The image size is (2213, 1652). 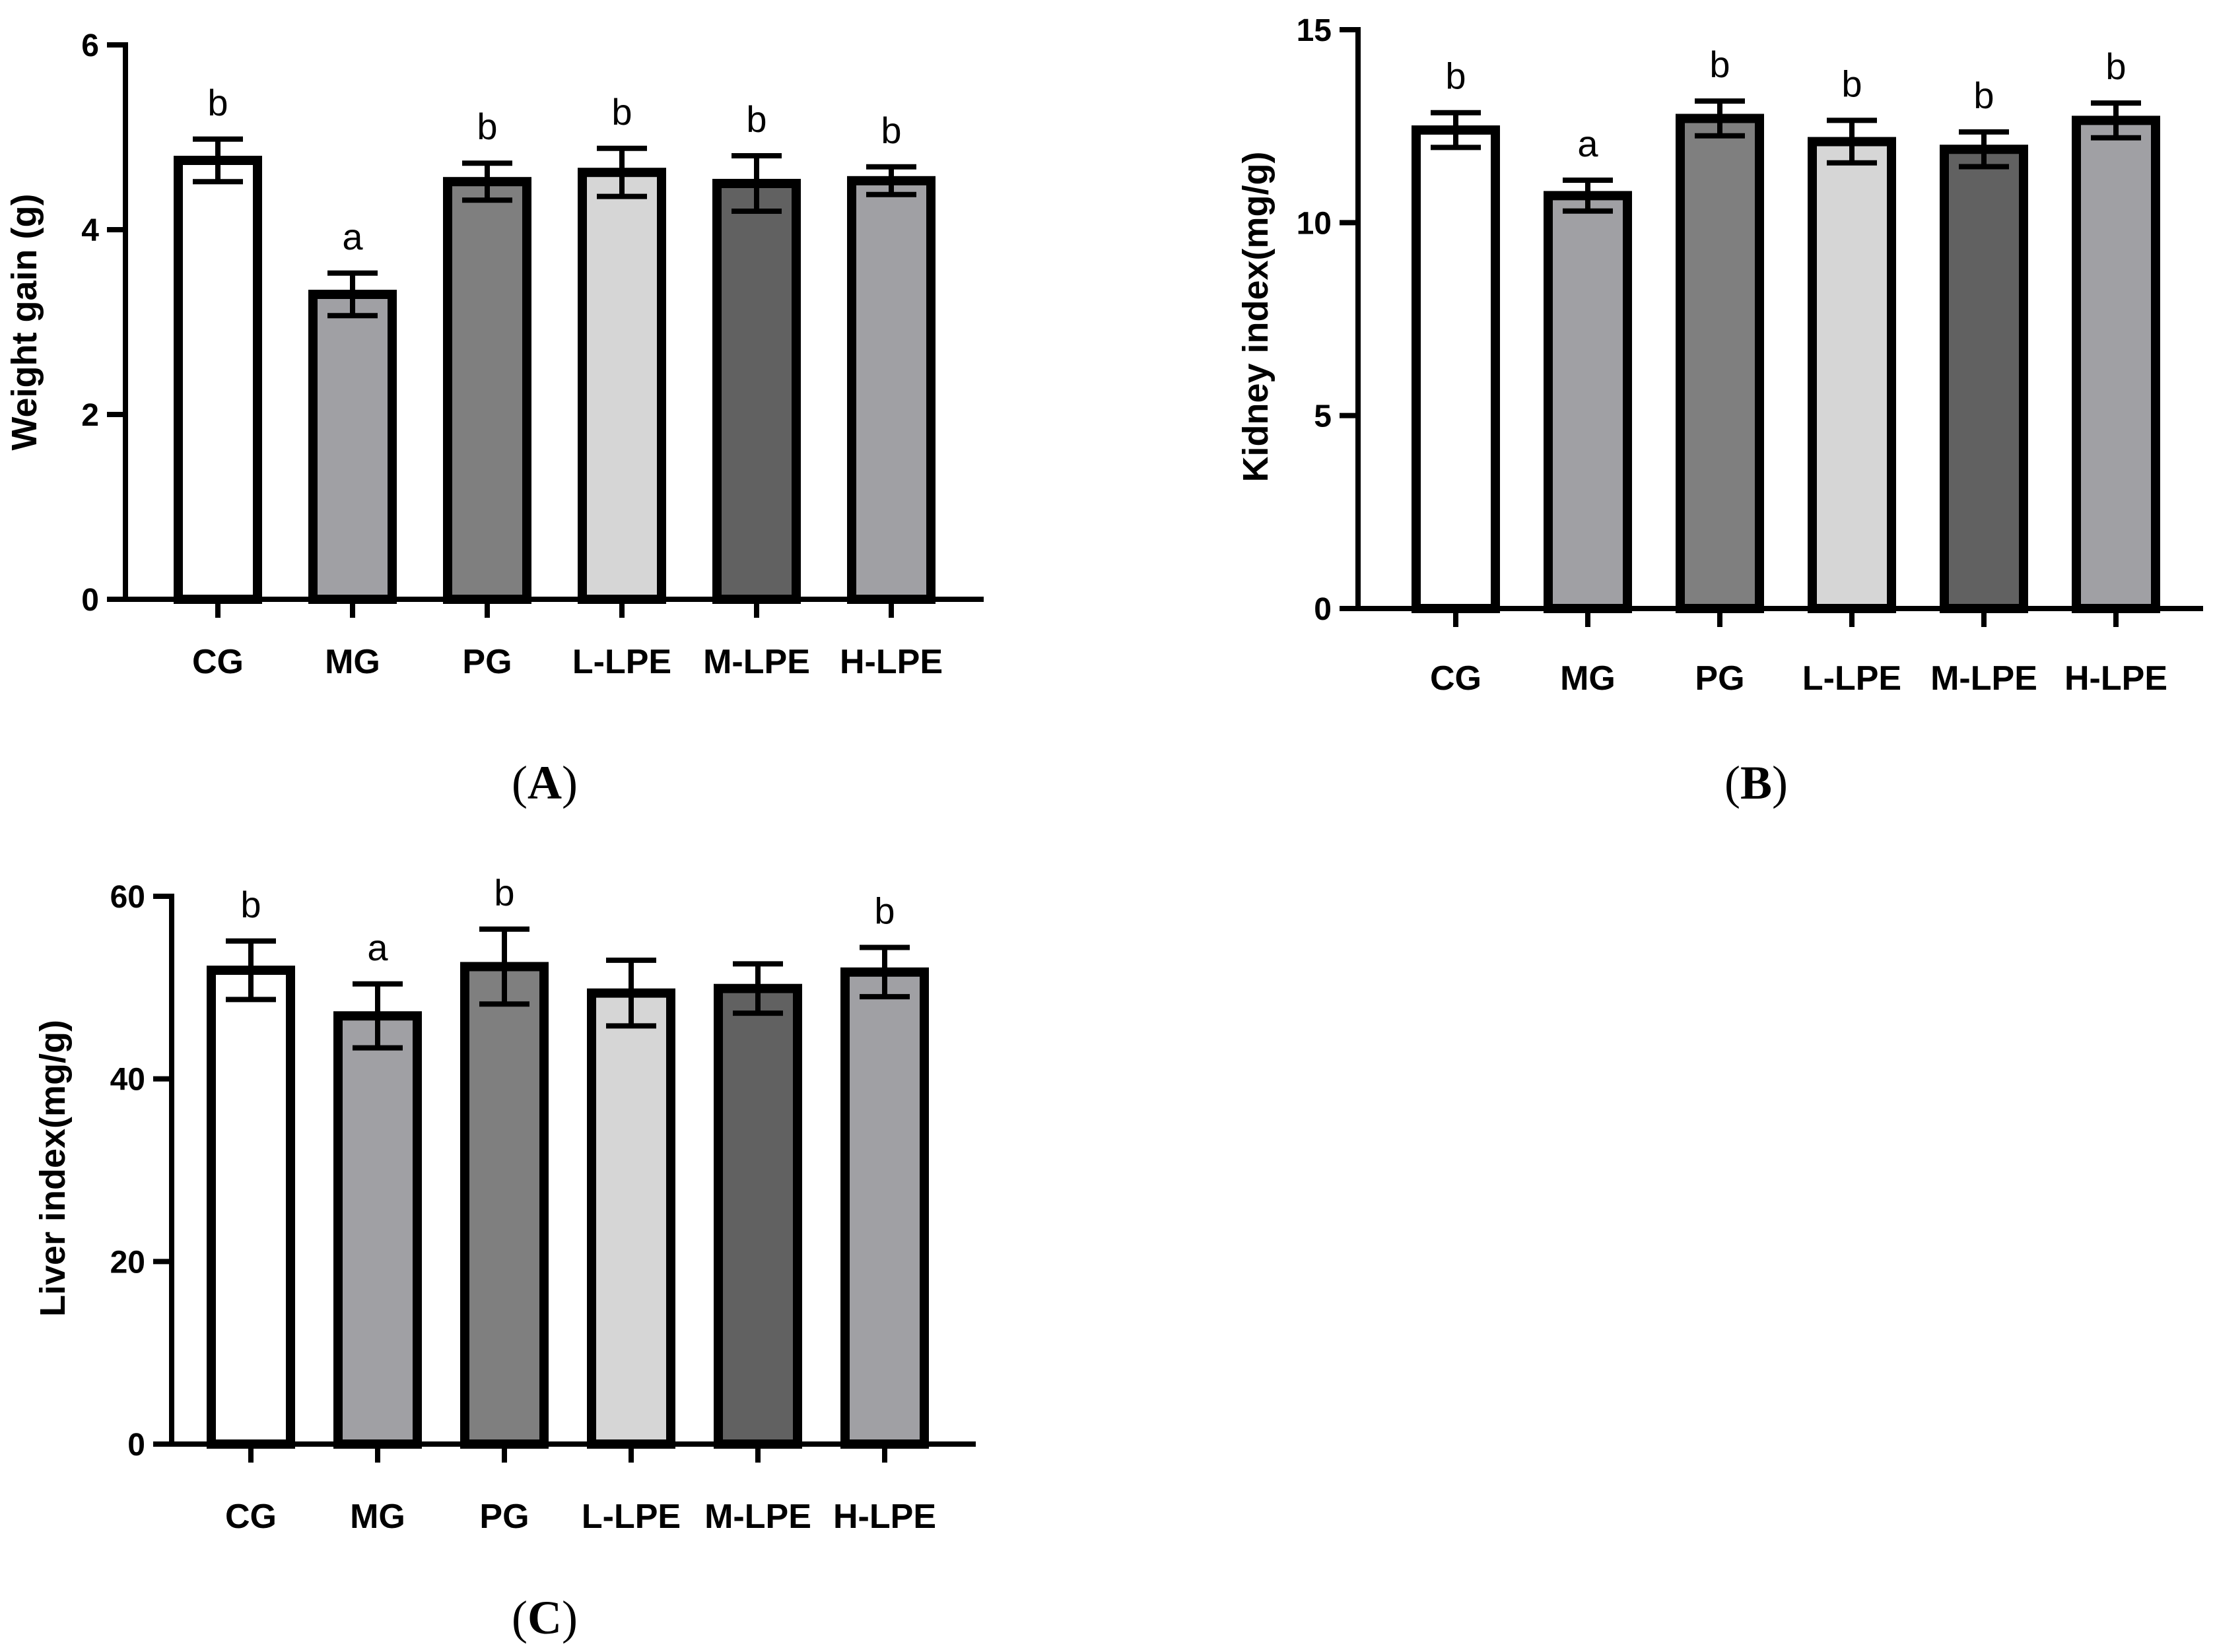 What do you see at coordinates (251, 970) in the screenshot?
I see `panel-c-error-bar-cg` at bounding box center [251, 970].